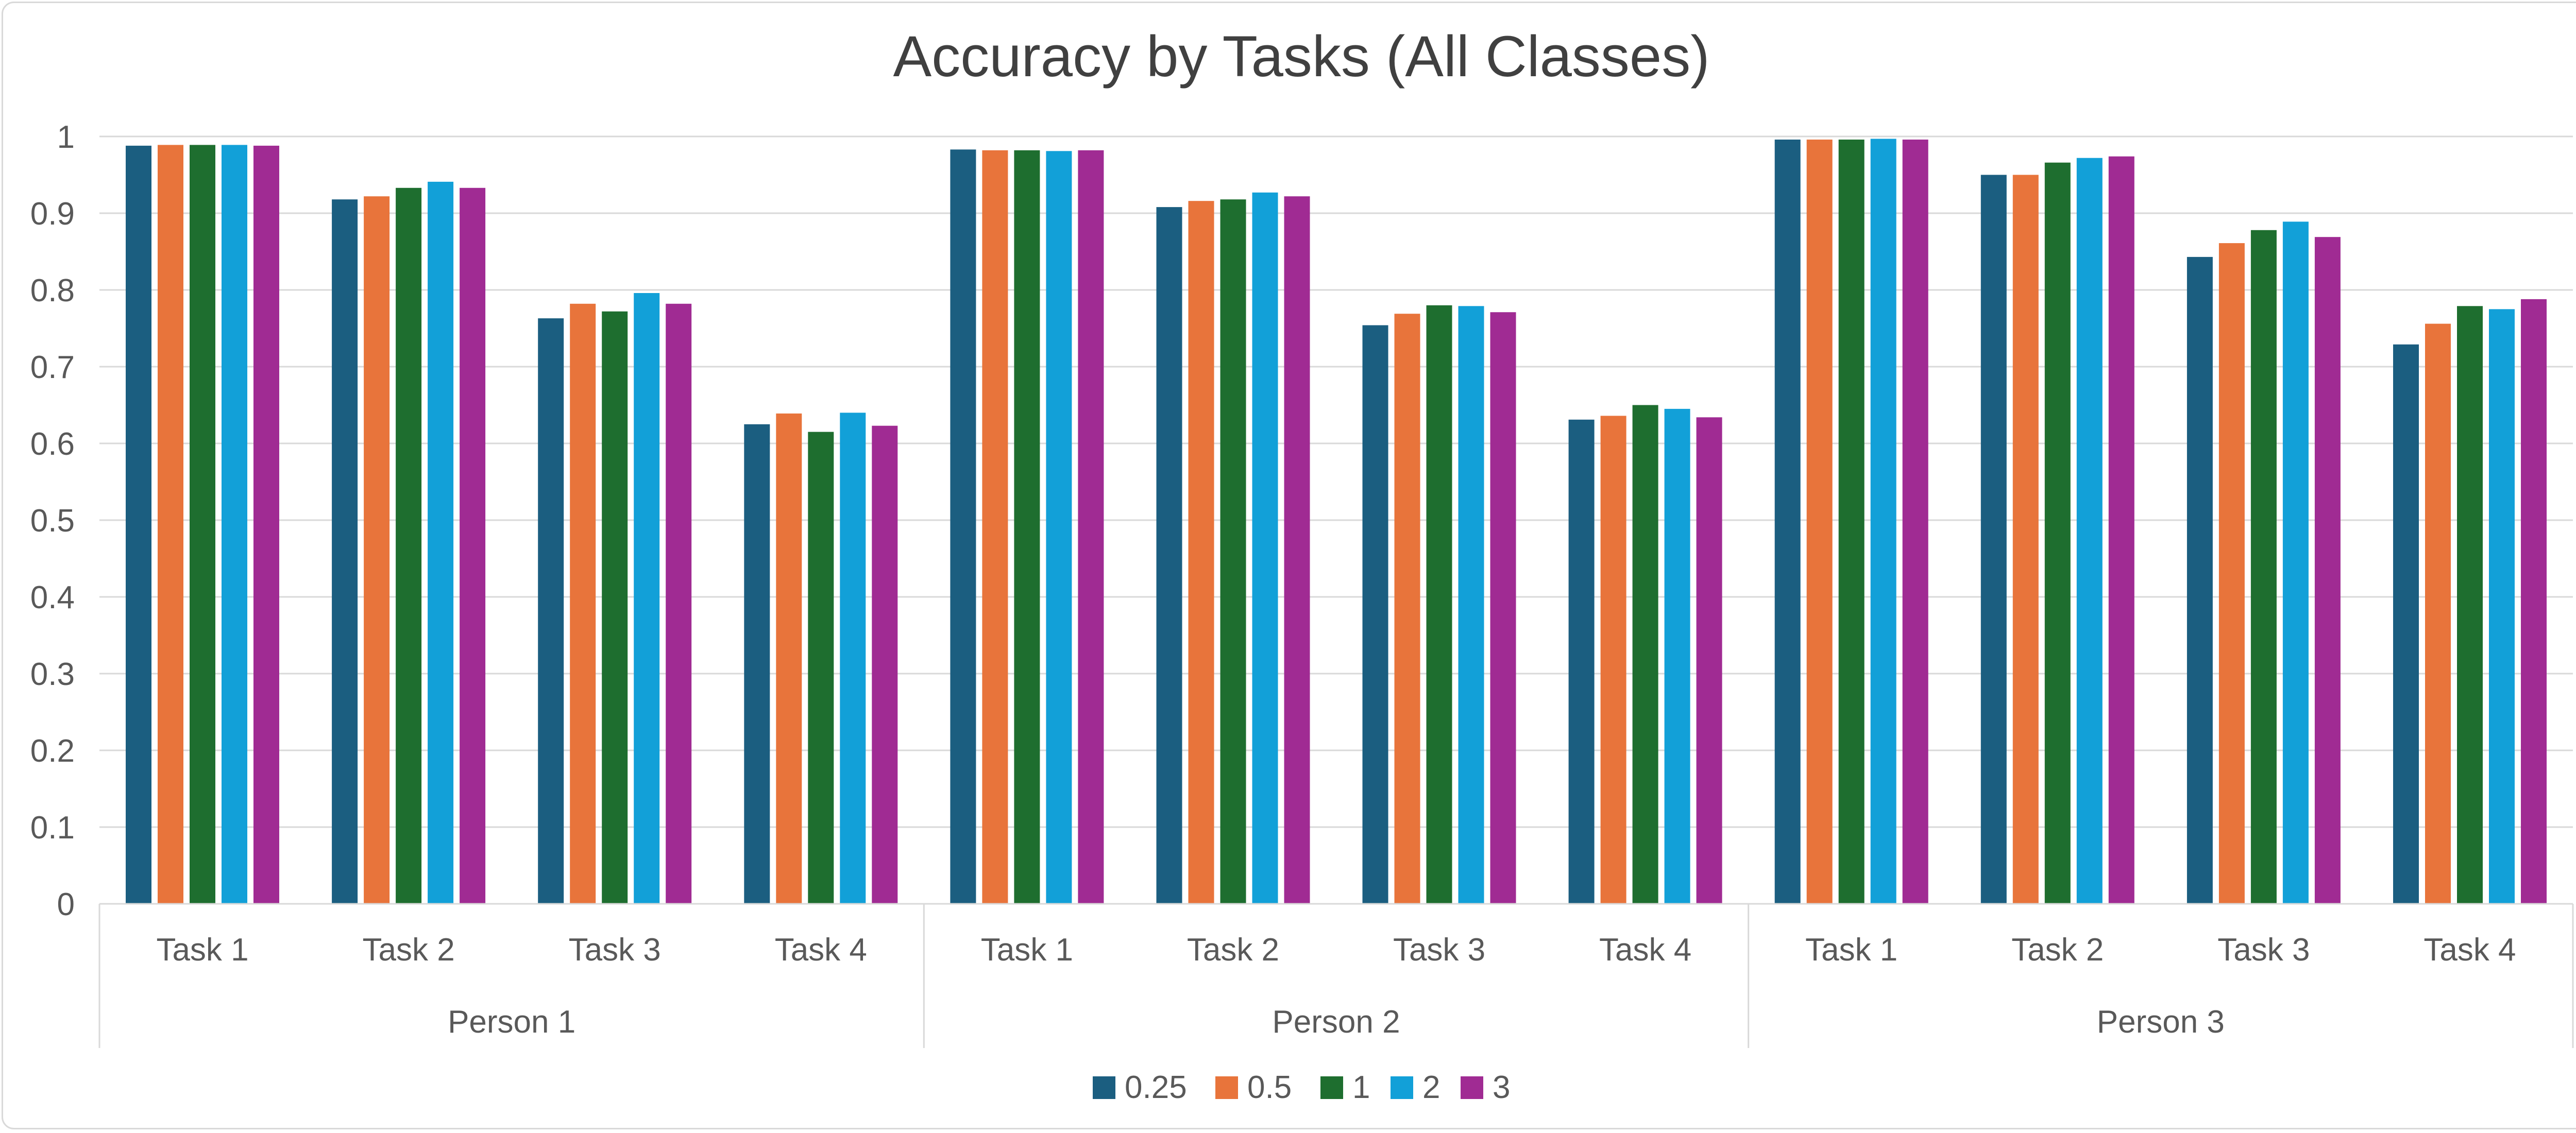 The image size is (2576, 1133). Describe the element at coordinates (52, 444) in the screenshot. I see `y-tick-label: 0.6` at that location.